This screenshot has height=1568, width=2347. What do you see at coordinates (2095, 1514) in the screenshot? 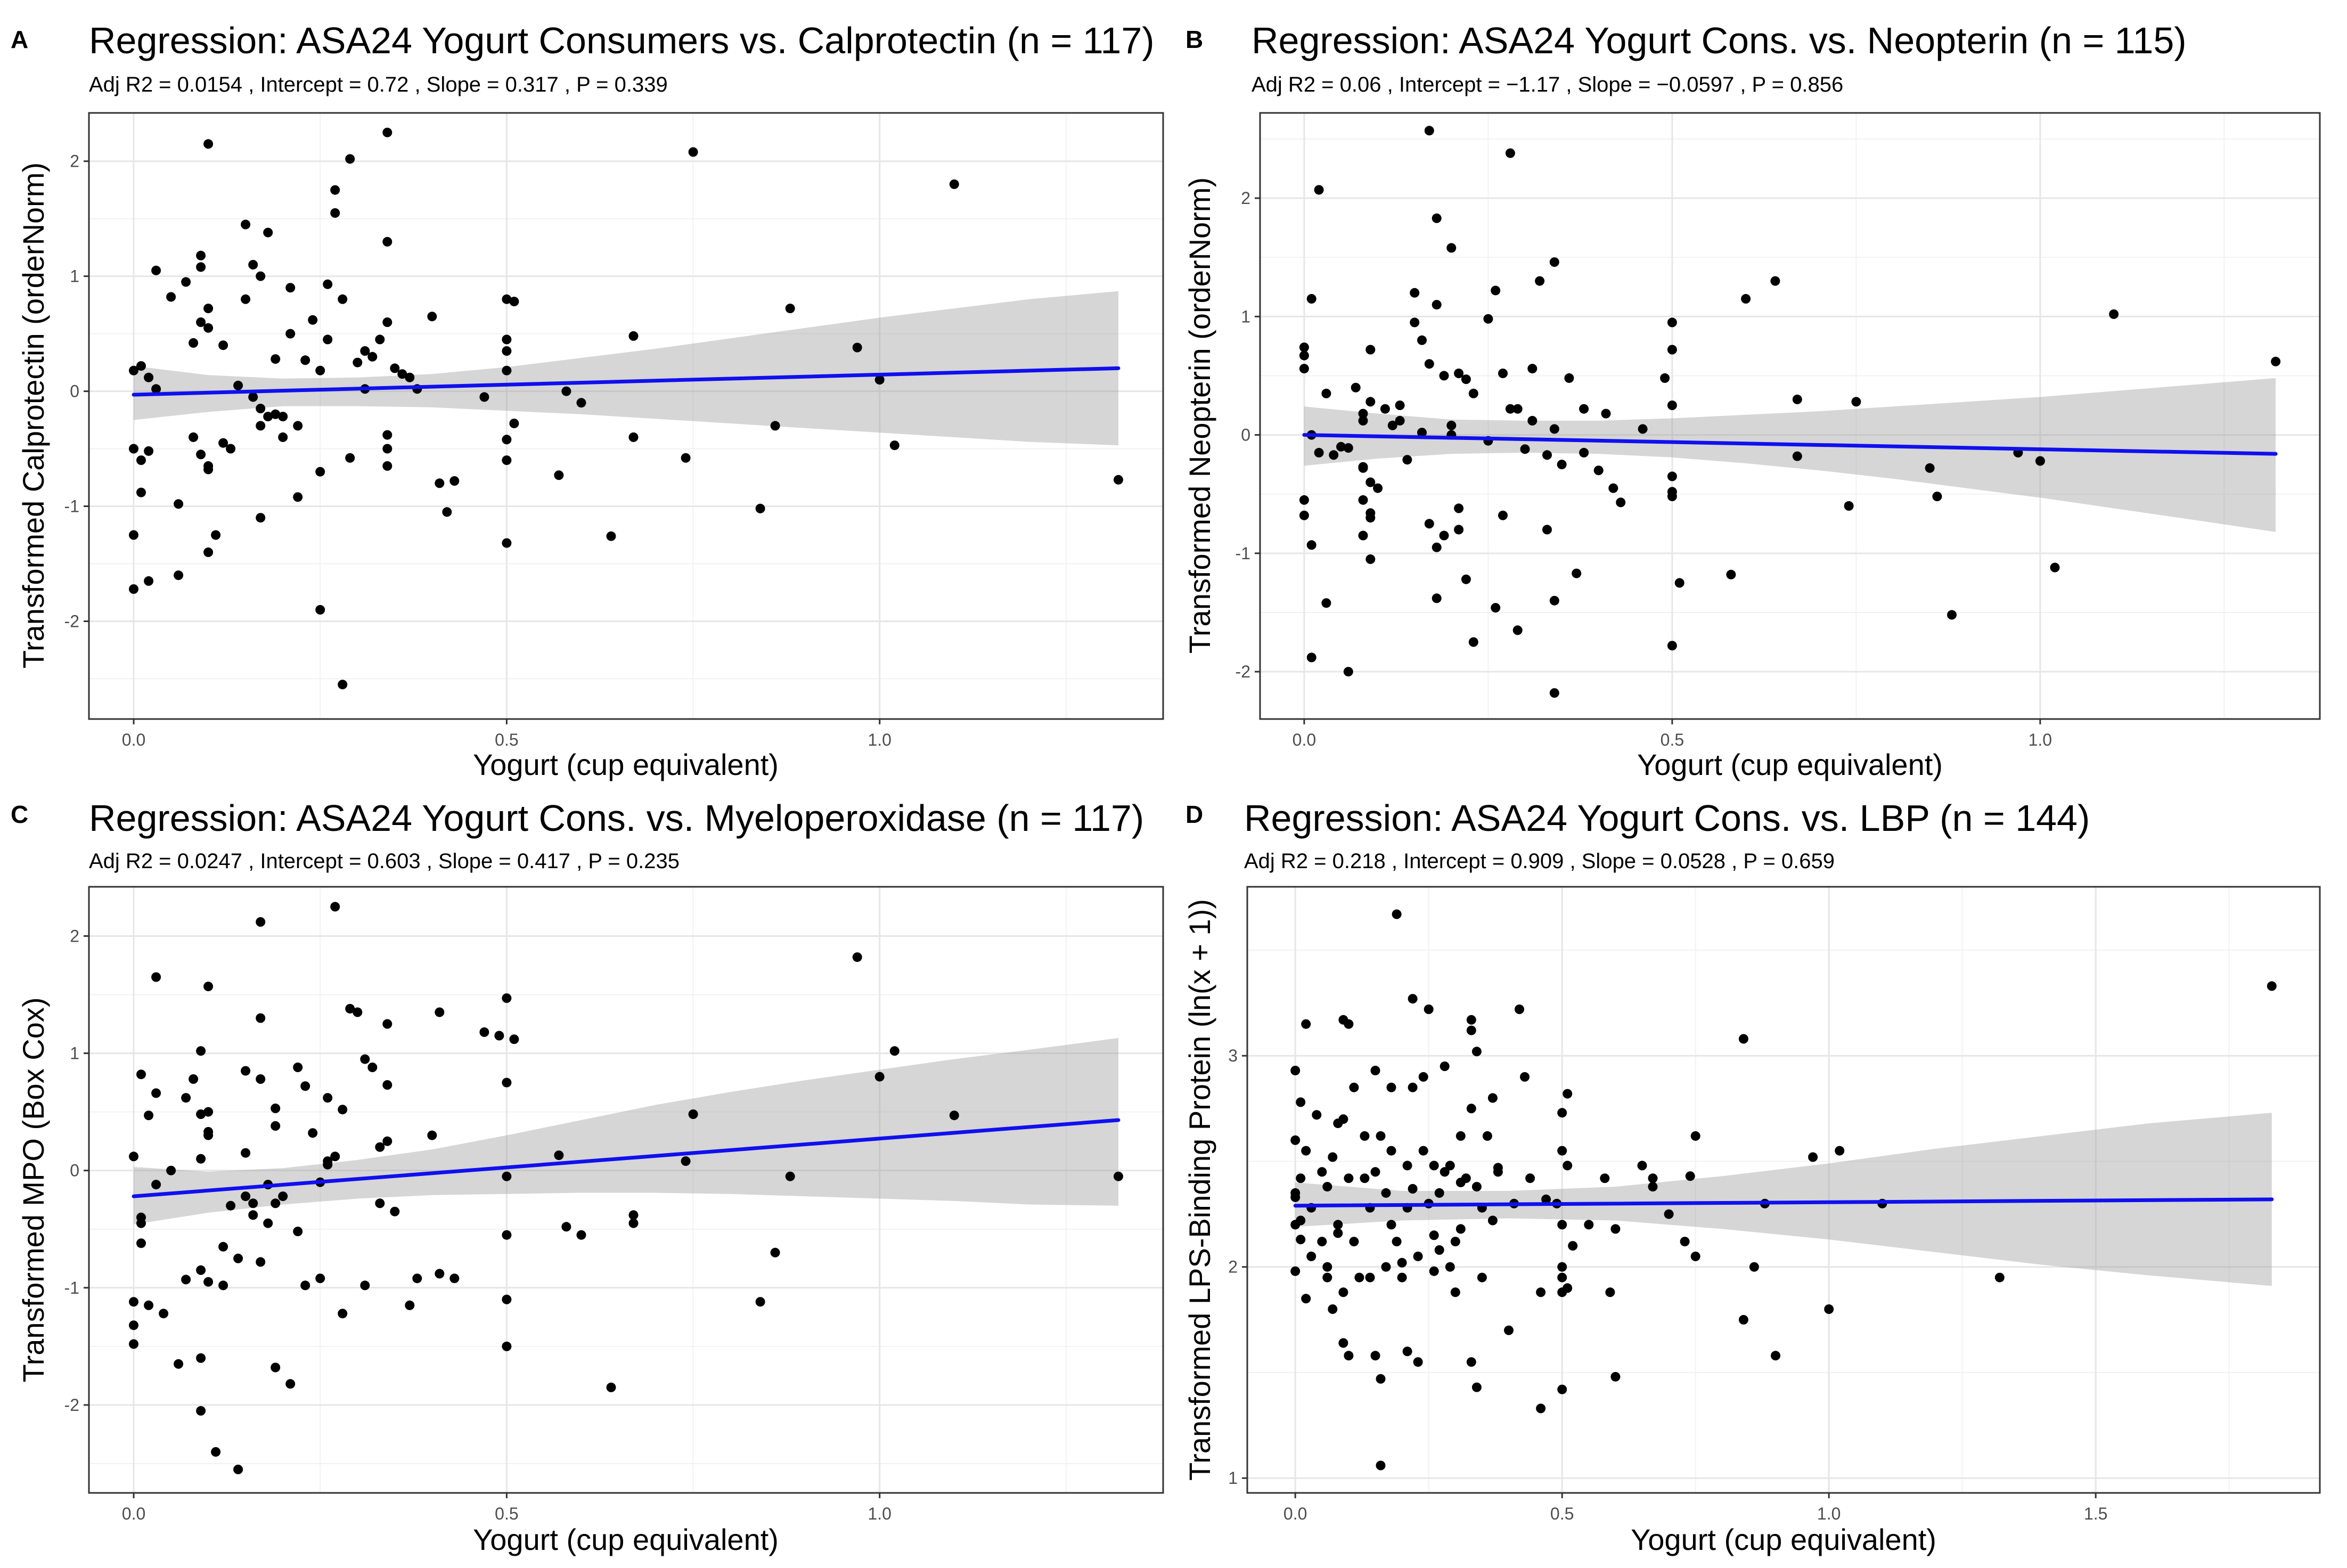
I see `x-tick-label: 1.5` at bounding box center [2095, 1514].